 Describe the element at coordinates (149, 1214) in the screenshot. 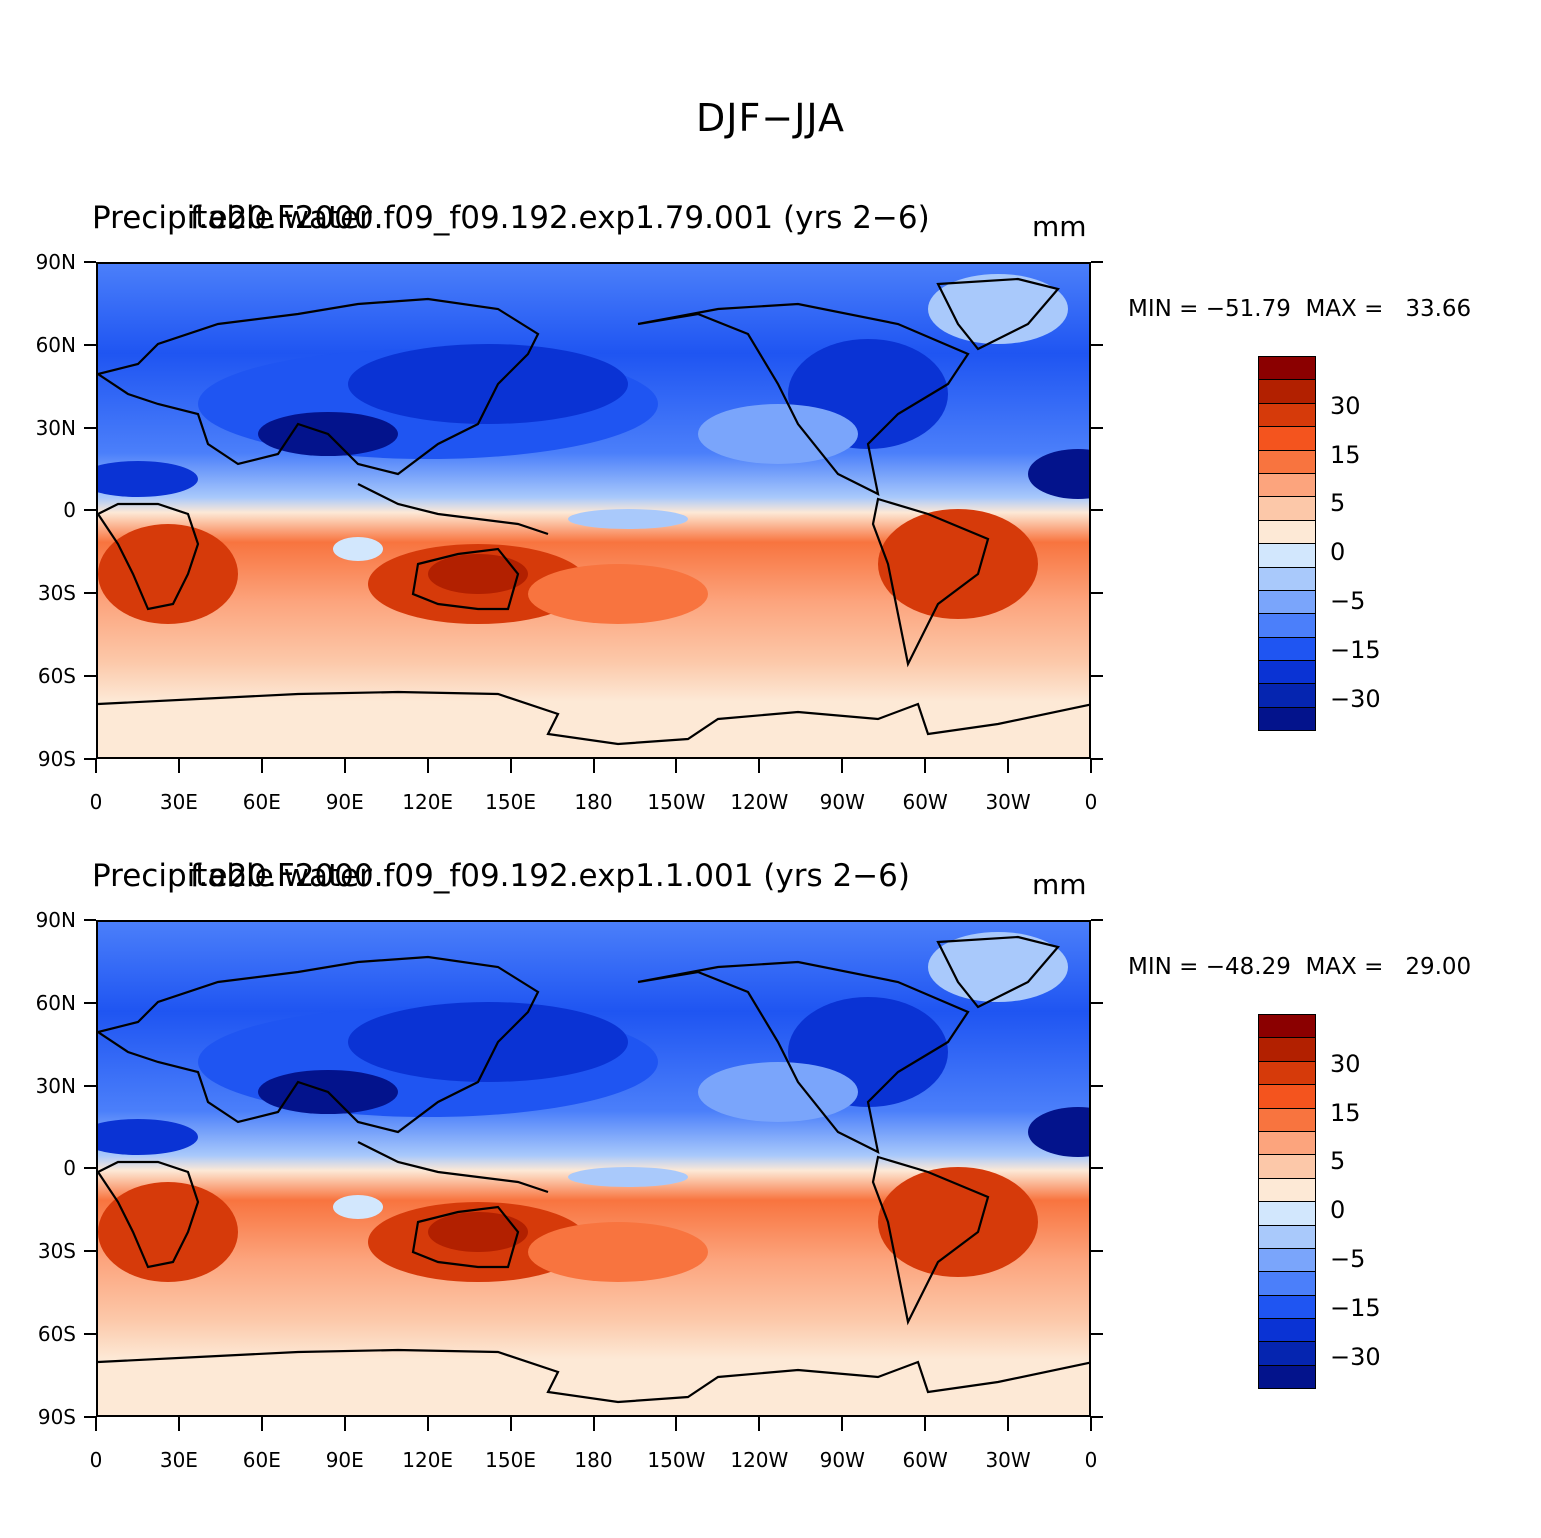

I see `africa-outline` at that location.